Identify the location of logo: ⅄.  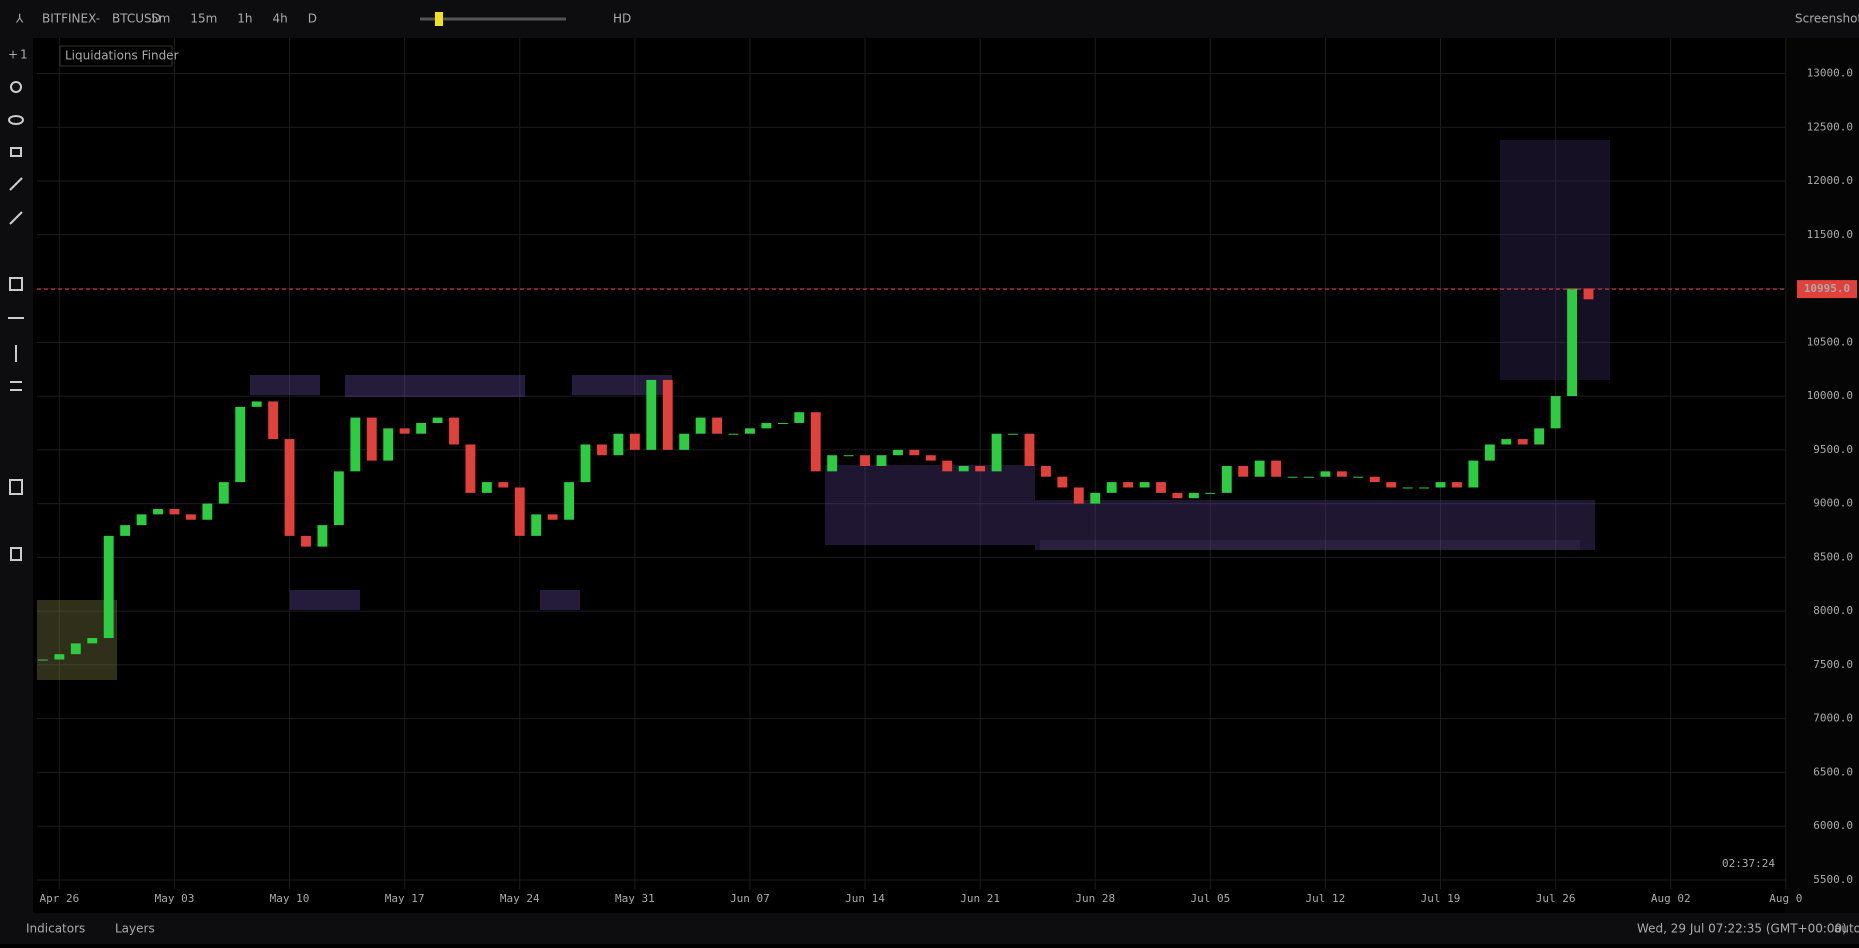
(19, 19).